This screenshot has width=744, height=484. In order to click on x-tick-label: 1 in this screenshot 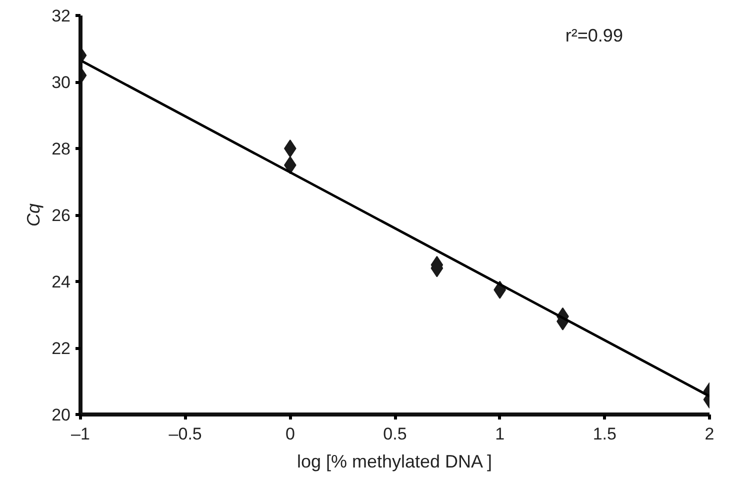, I will do `click(500, 434)`.